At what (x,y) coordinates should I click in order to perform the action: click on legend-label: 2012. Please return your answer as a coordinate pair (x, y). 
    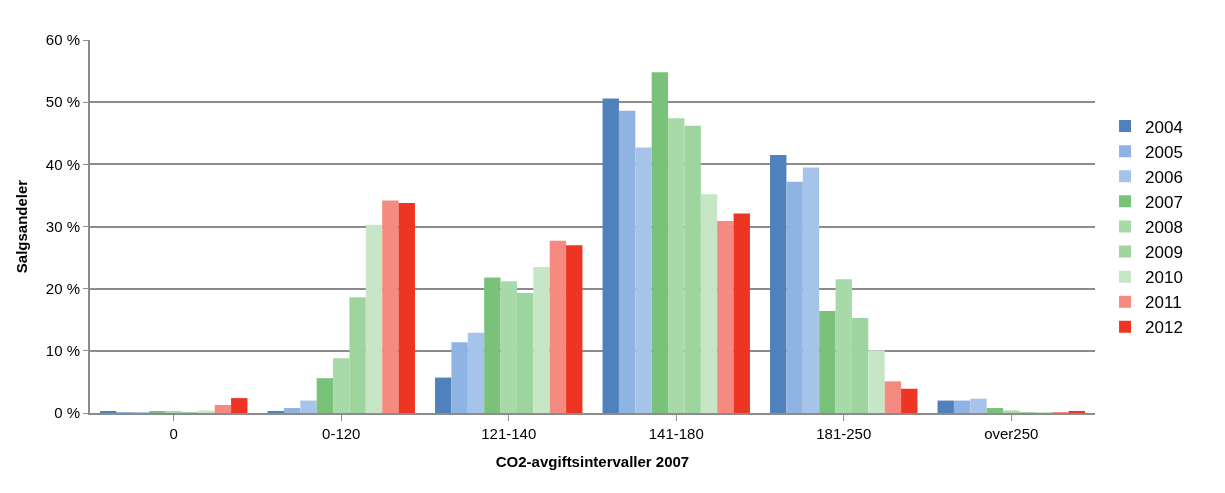
    Looking at the image, I should click on (1164, 328).